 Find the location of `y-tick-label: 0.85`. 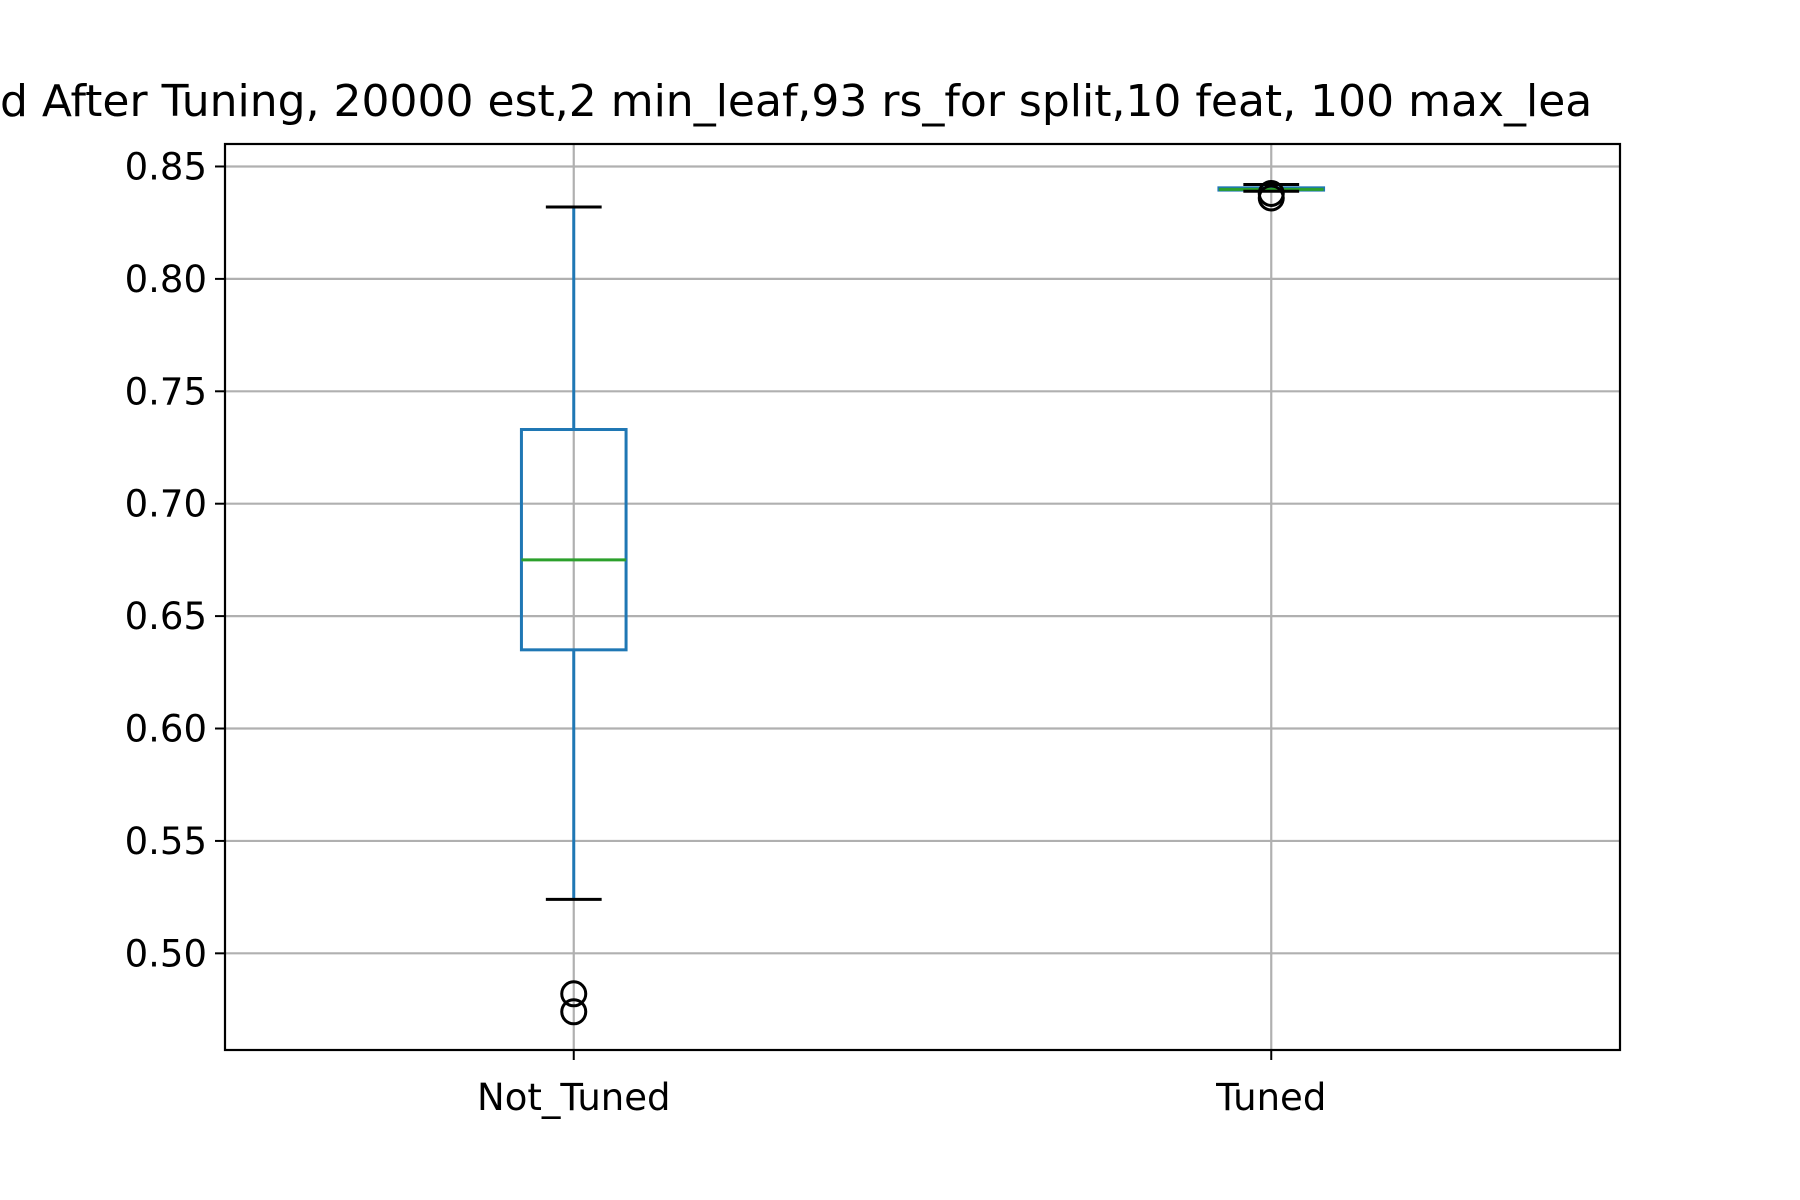

y-tick-label: 0.85 is located at coordinates (166, 166).